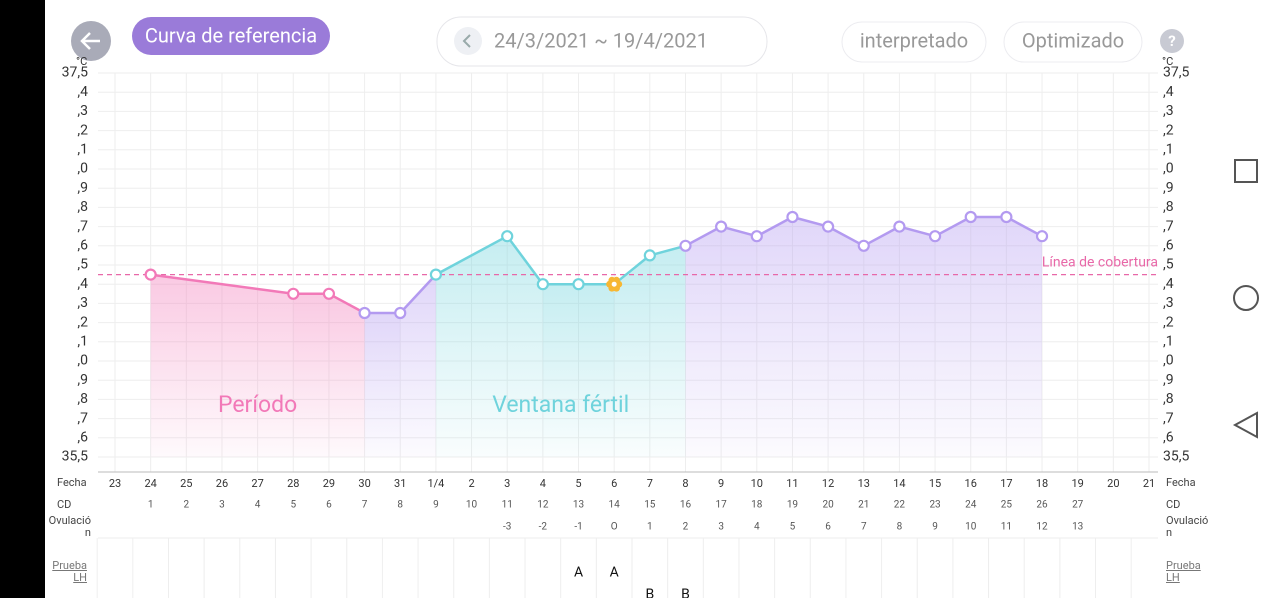 Image resolution: width=1280 pixels, height=598 pixels. Describe the element at coordinates (1113, 483) in the screenshot. I see `x-tick-label: 20` at that location.